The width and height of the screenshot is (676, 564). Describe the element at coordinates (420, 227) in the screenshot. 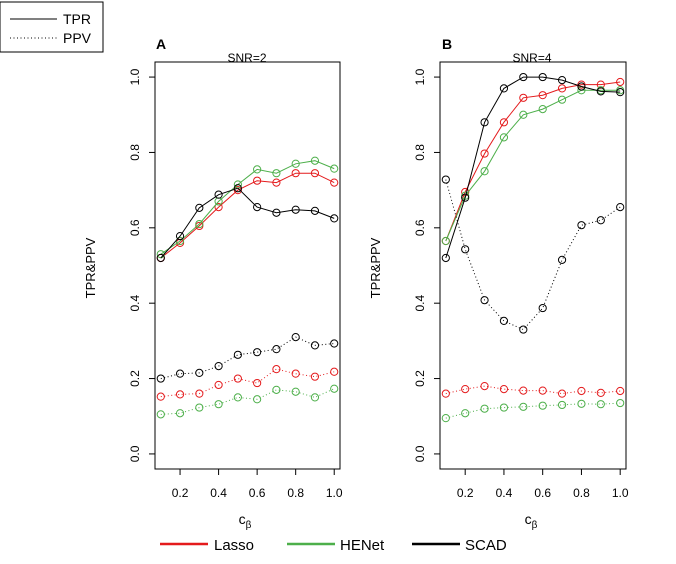

I see `panel-b-y-tick-label: 0.6` at that location.